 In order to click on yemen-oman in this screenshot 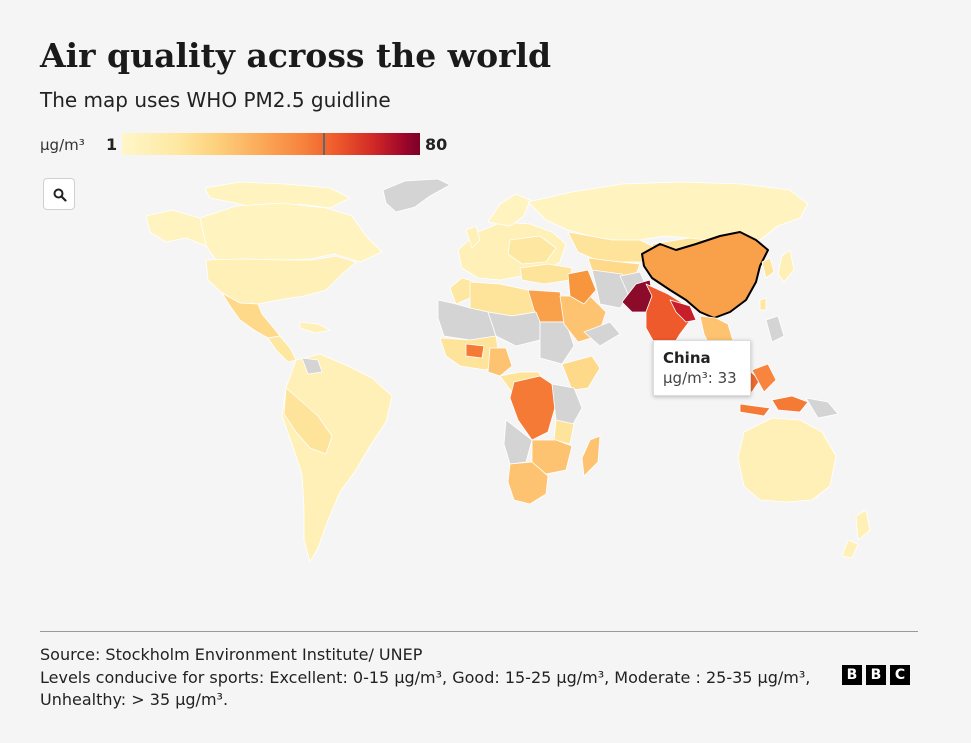, I will do `click(602, 334)`.